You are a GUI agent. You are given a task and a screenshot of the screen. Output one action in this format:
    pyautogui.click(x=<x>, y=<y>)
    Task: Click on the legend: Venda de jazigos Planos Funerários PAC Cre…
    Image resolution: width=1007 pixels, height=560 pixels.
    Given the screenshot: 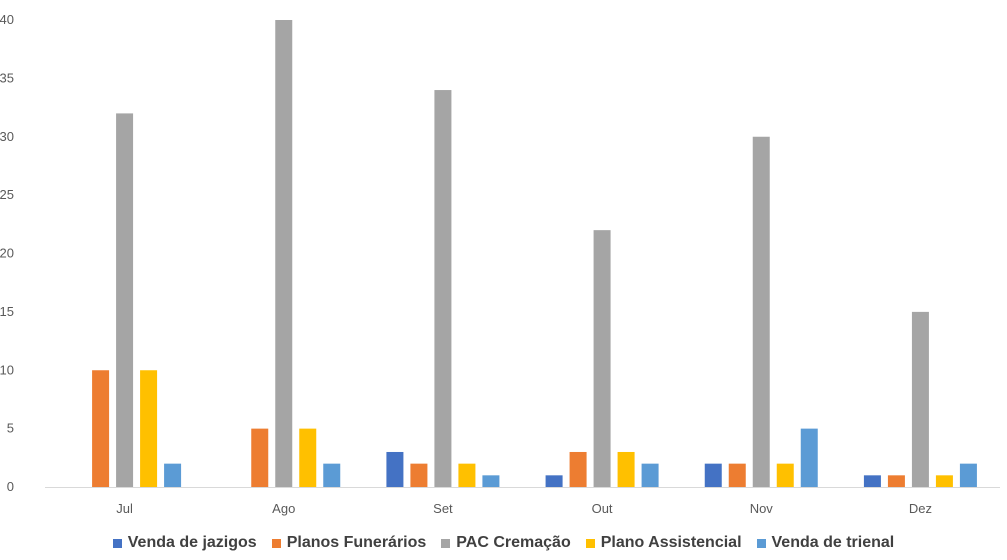 What is the action you would take?
    pyautogui.click(x=503, y=543)
    